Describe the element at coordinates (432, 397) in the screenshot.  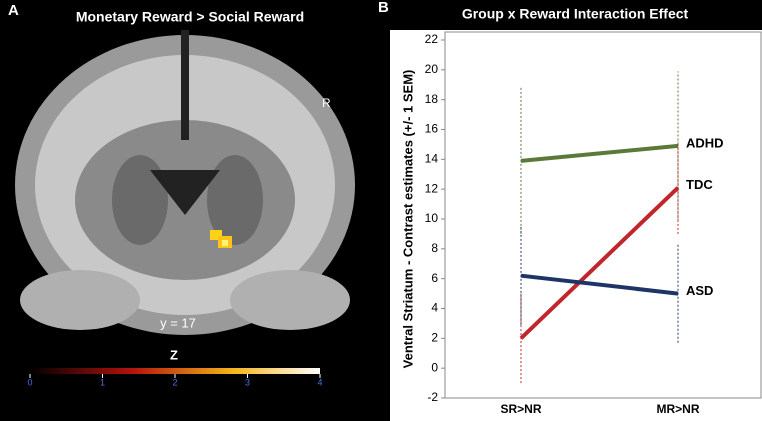
I see `y-tick-label: -2` at that location.